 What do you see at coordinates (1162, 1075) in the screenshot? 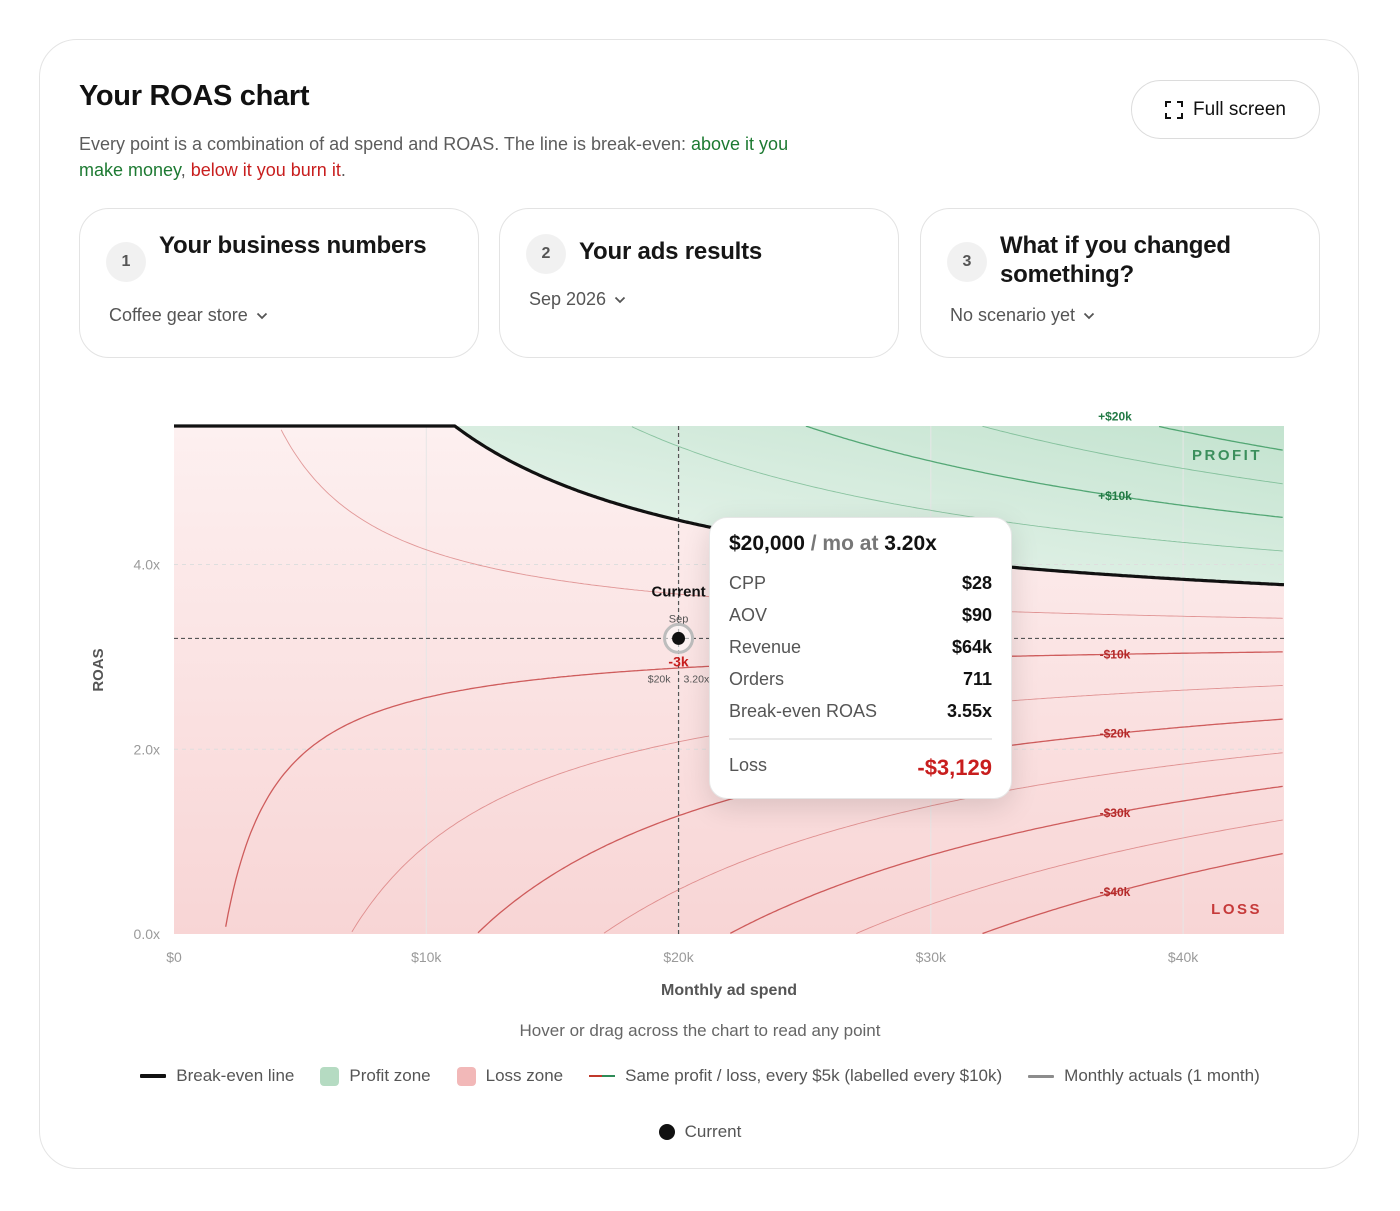
I see `legend-label: Monthly actuals (1 month)` at bounding box center [1162, 1075].